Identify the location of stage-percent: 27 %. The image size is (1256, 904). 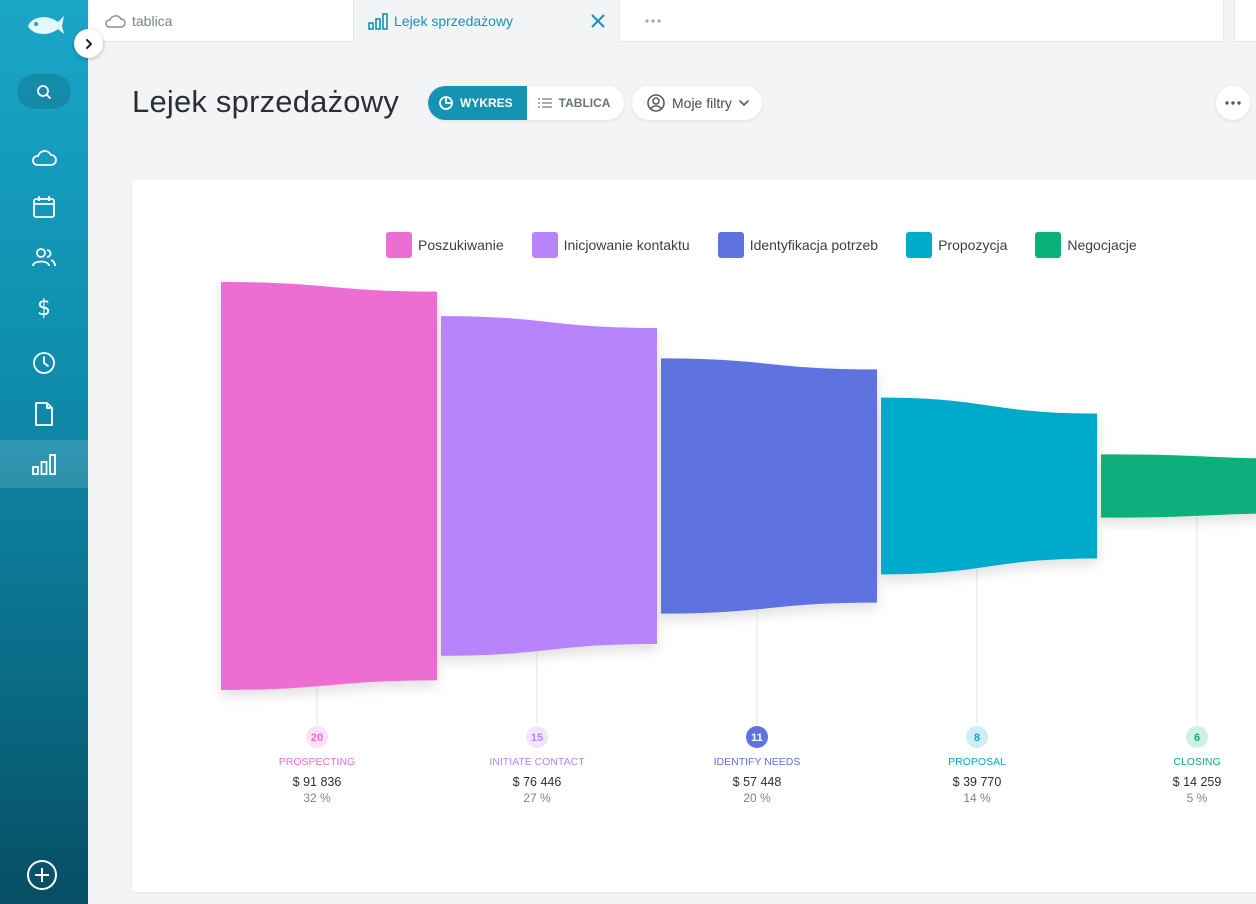
(537, 798).